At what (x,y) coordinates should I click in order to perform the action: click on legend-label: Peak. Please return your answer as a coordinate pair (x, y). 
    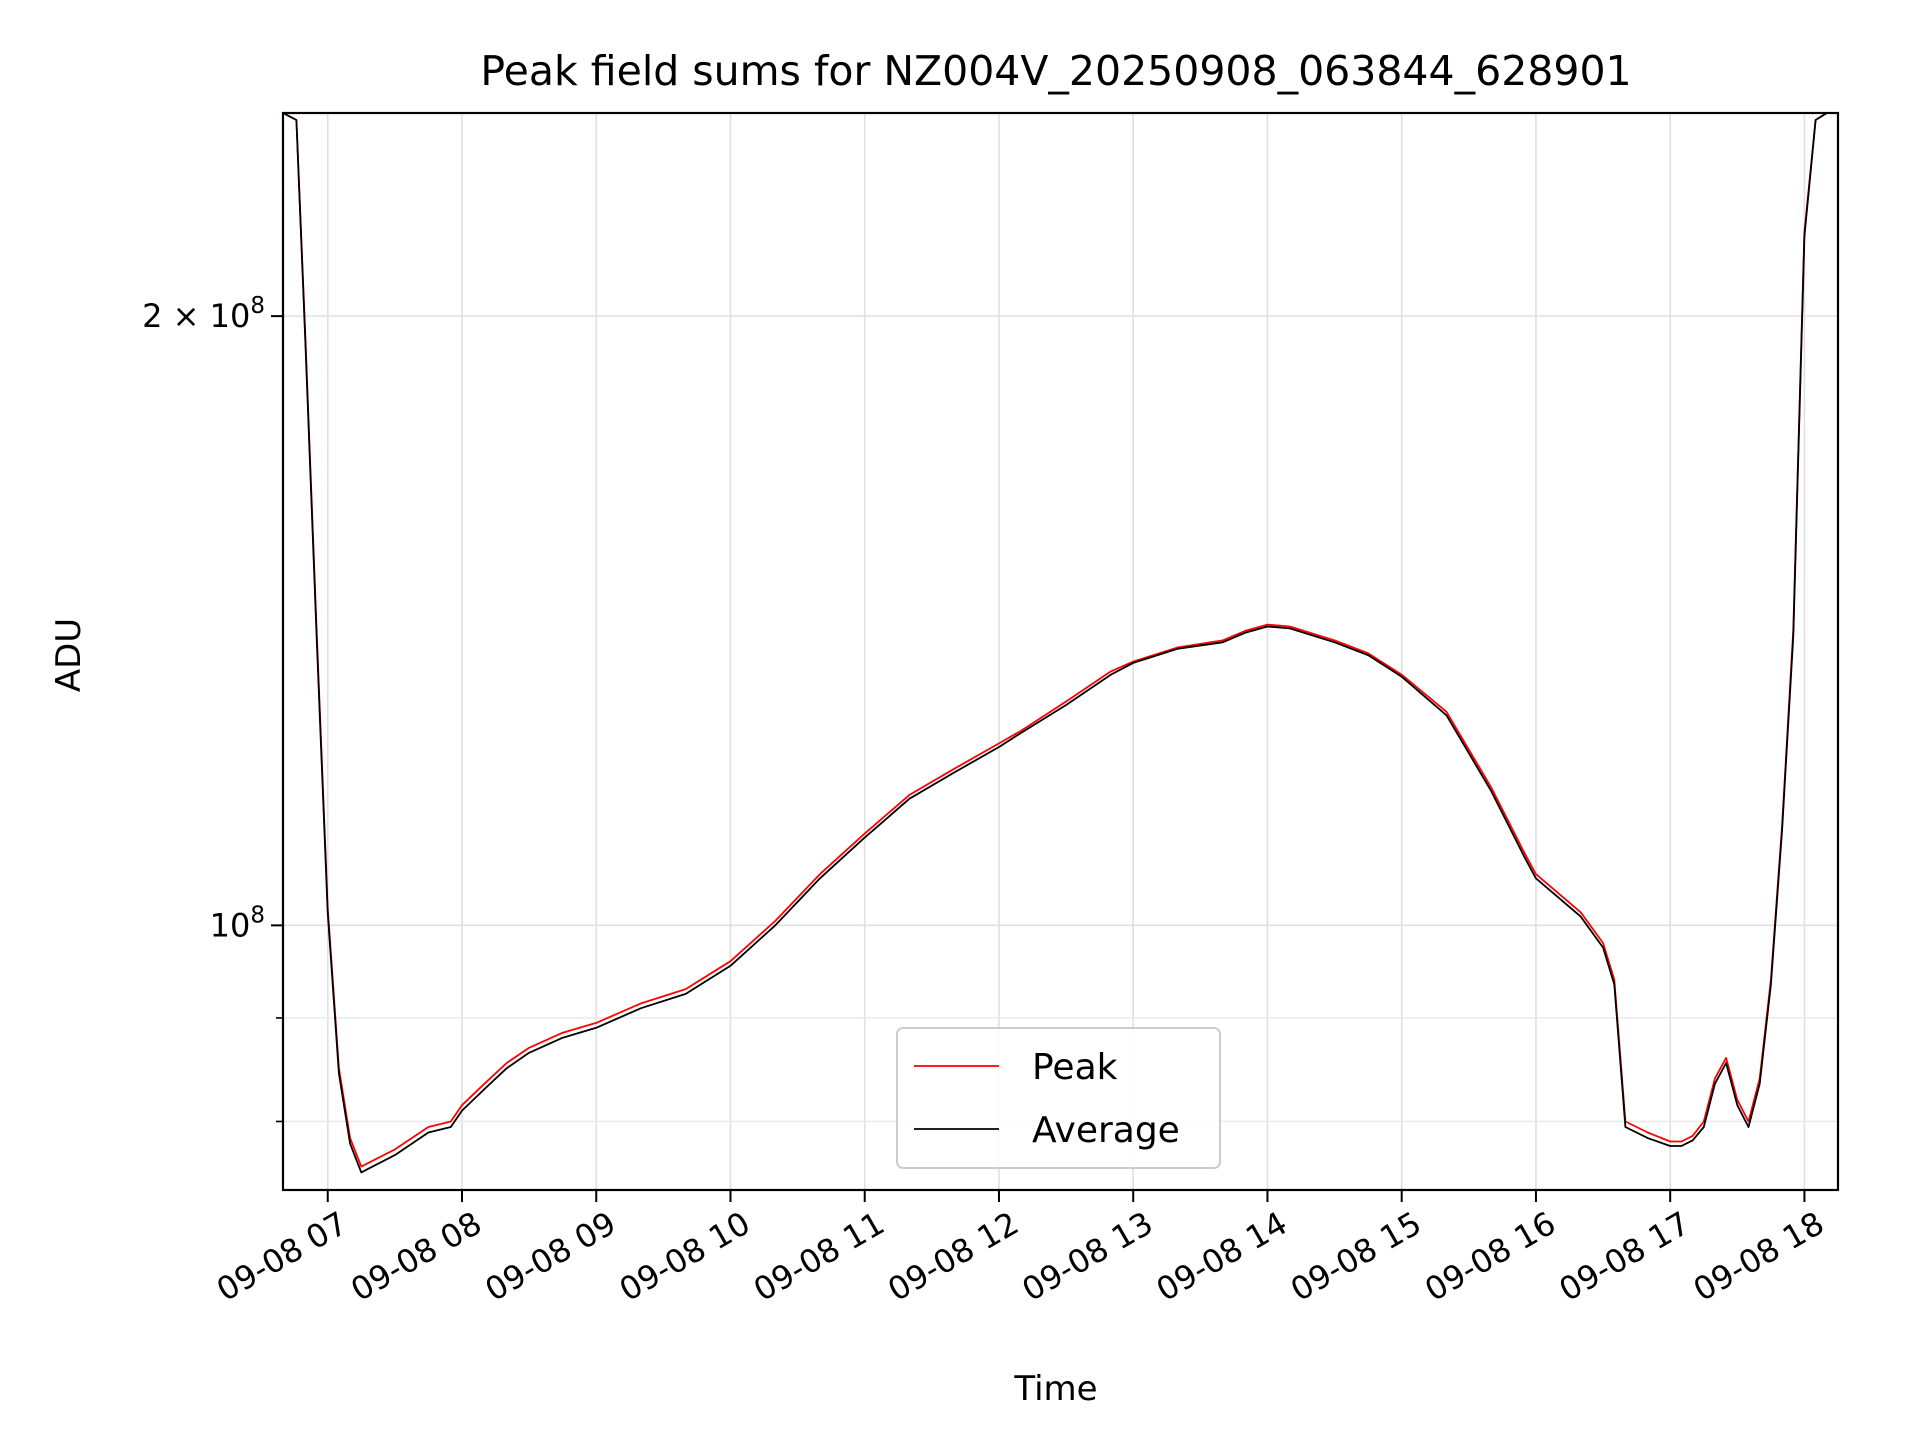
    Looking at the image, I should click on (1075, 1067).